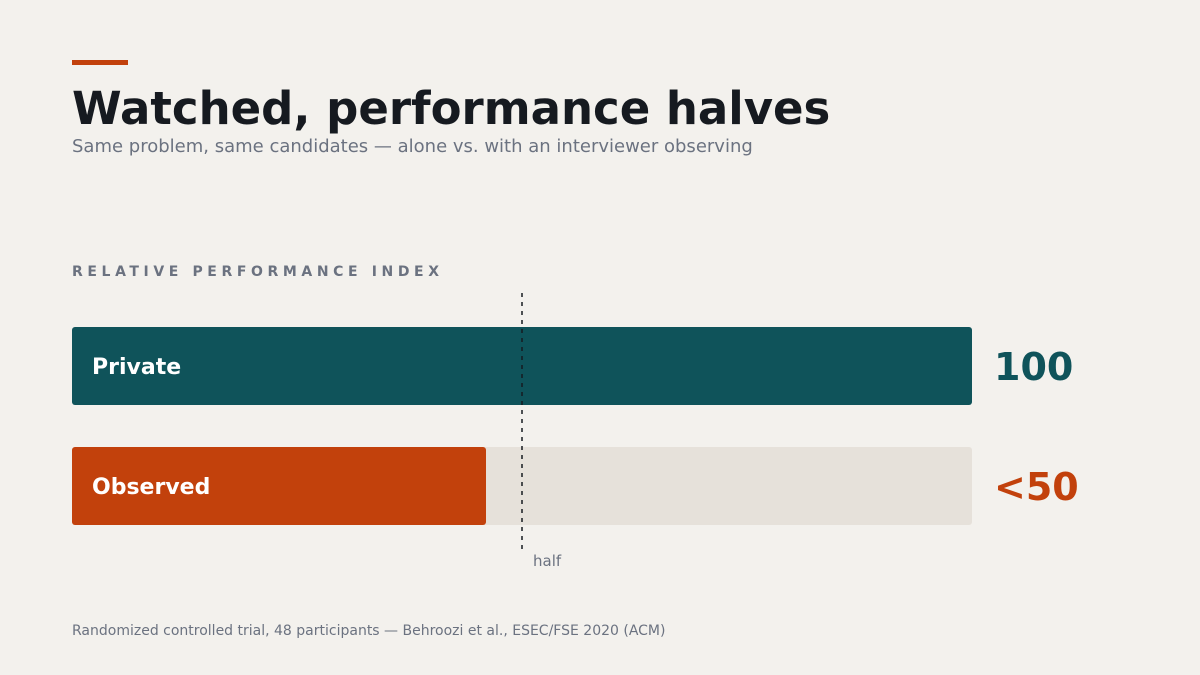 Image resolution: width=1200 pixels, height=675 pixels. Describe the element at coordinates (151, 487) in the screenshot. I see `bar-label: Observed` at that location.